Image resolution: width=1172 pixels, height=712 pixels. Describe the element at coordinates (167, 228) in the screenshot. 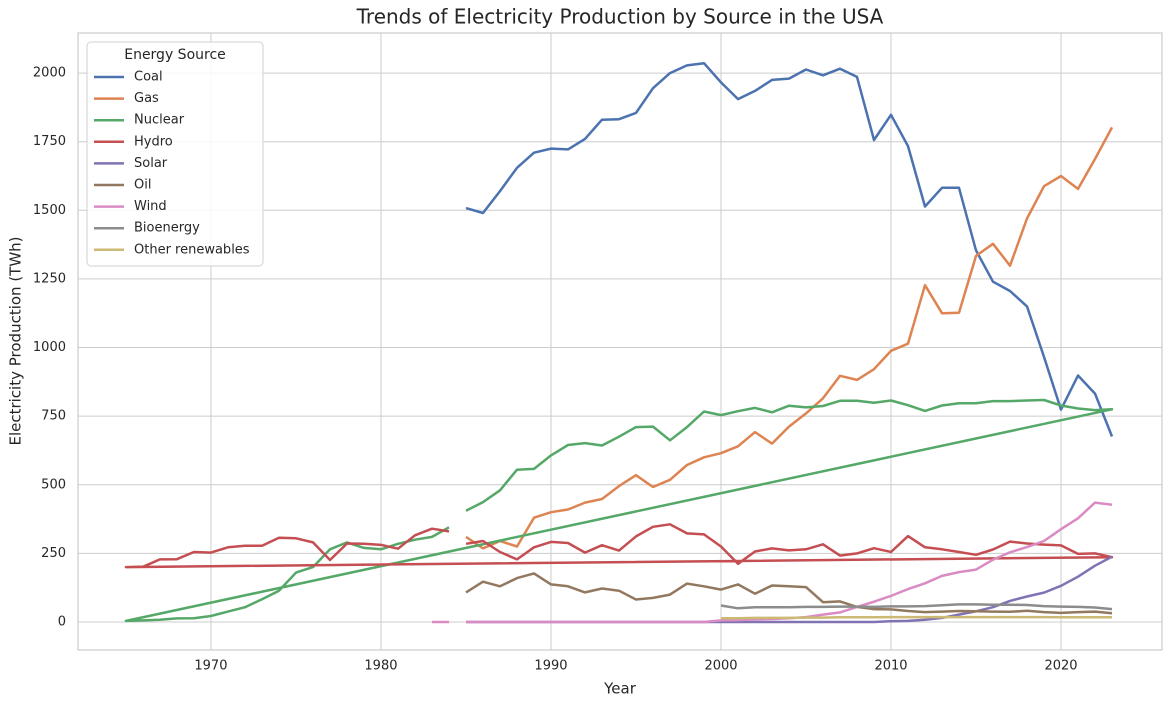

I see `legend-label: Bioenergy` at that location.